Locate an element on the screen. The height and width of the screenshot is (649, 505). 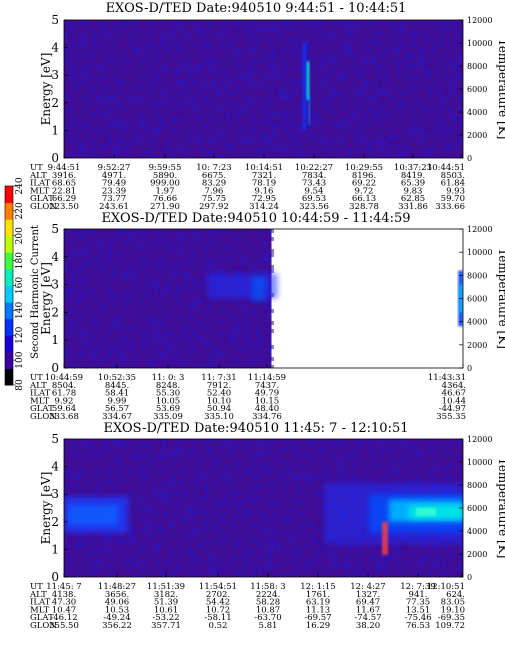
table-cell: 6675. is located at coordinates (214, 176).